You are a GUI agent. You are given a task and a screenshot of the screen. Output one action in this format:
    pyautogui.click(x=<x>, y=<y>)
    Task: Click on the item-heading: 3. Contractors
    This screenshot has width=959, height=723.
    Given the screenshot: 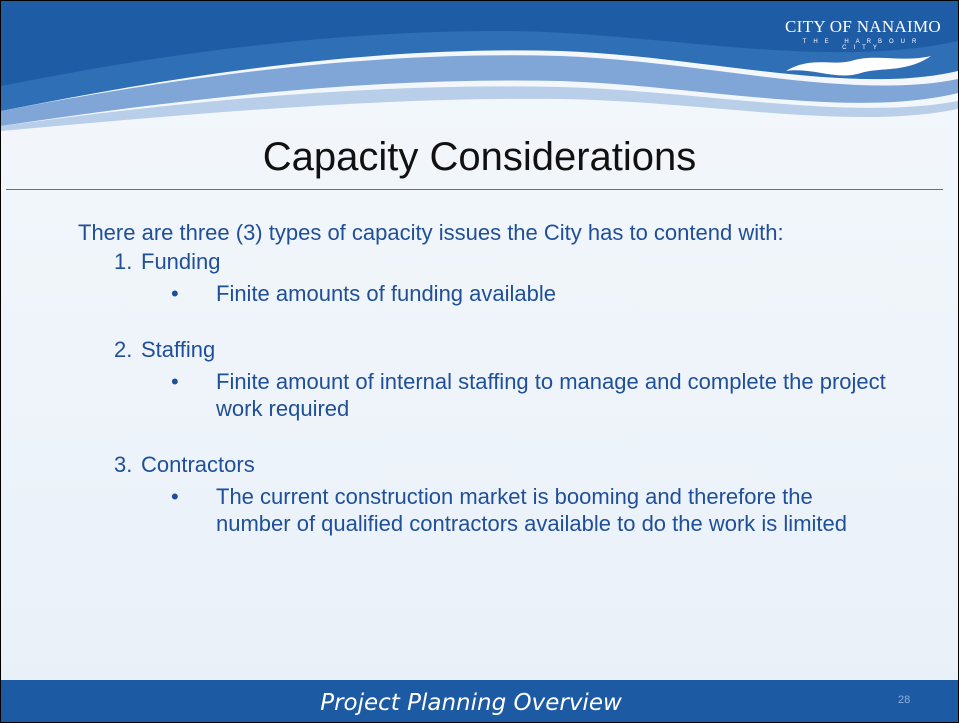 What is the action you would take?
    pyautogui.click(x=483, y=464)
    